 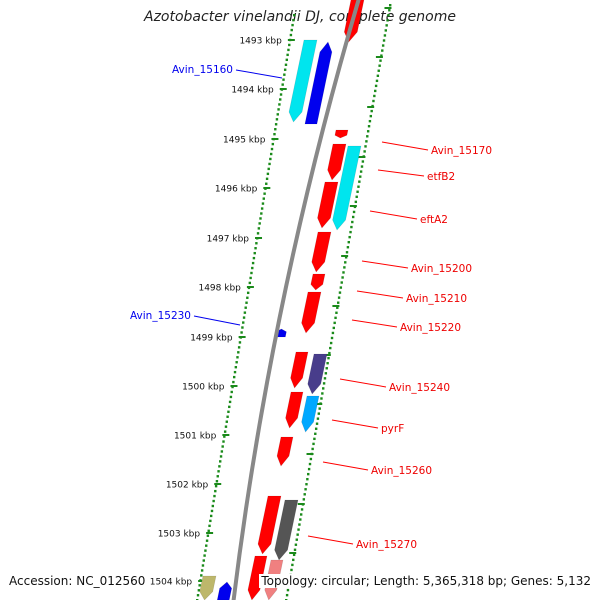 What do you see at coordinates (310, 414) in the screenshot?
I see `gene-pyrF` at bounding box center [310, 414].